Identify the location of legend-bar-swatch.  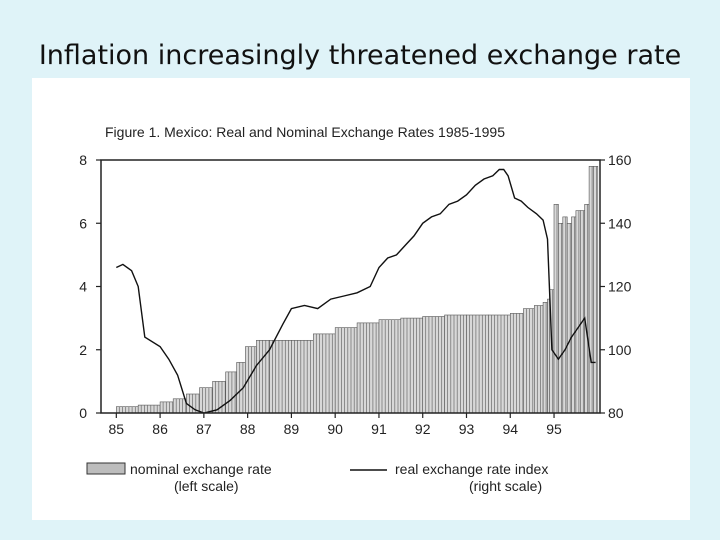
(106, 468).